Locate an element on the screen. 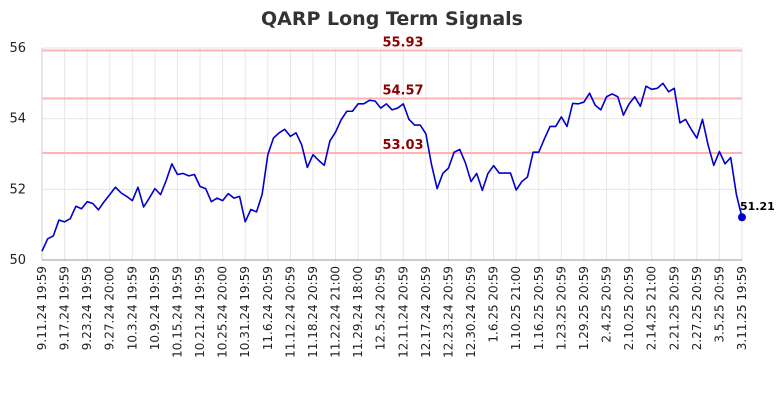  x-tick-label: 9.23.24 19:59 is located at coordinates (87, 308).